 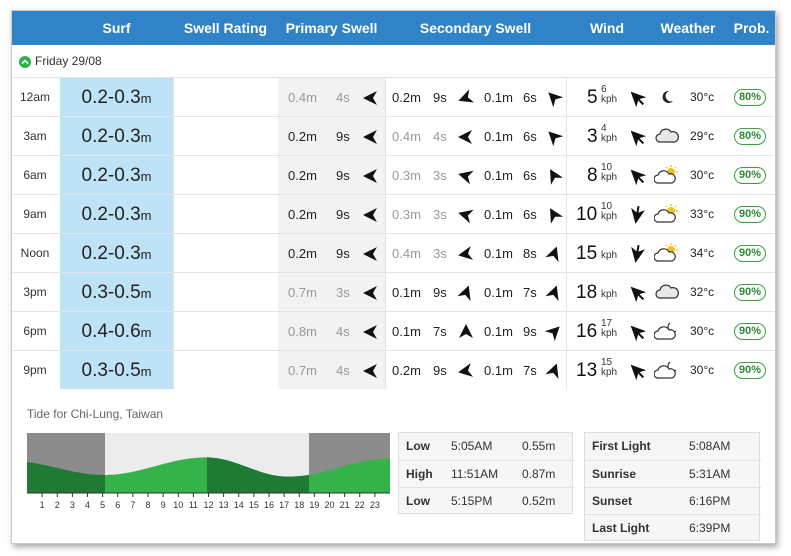 I want to click on primary-height-value: 0.2, so click(x=297, y=253).